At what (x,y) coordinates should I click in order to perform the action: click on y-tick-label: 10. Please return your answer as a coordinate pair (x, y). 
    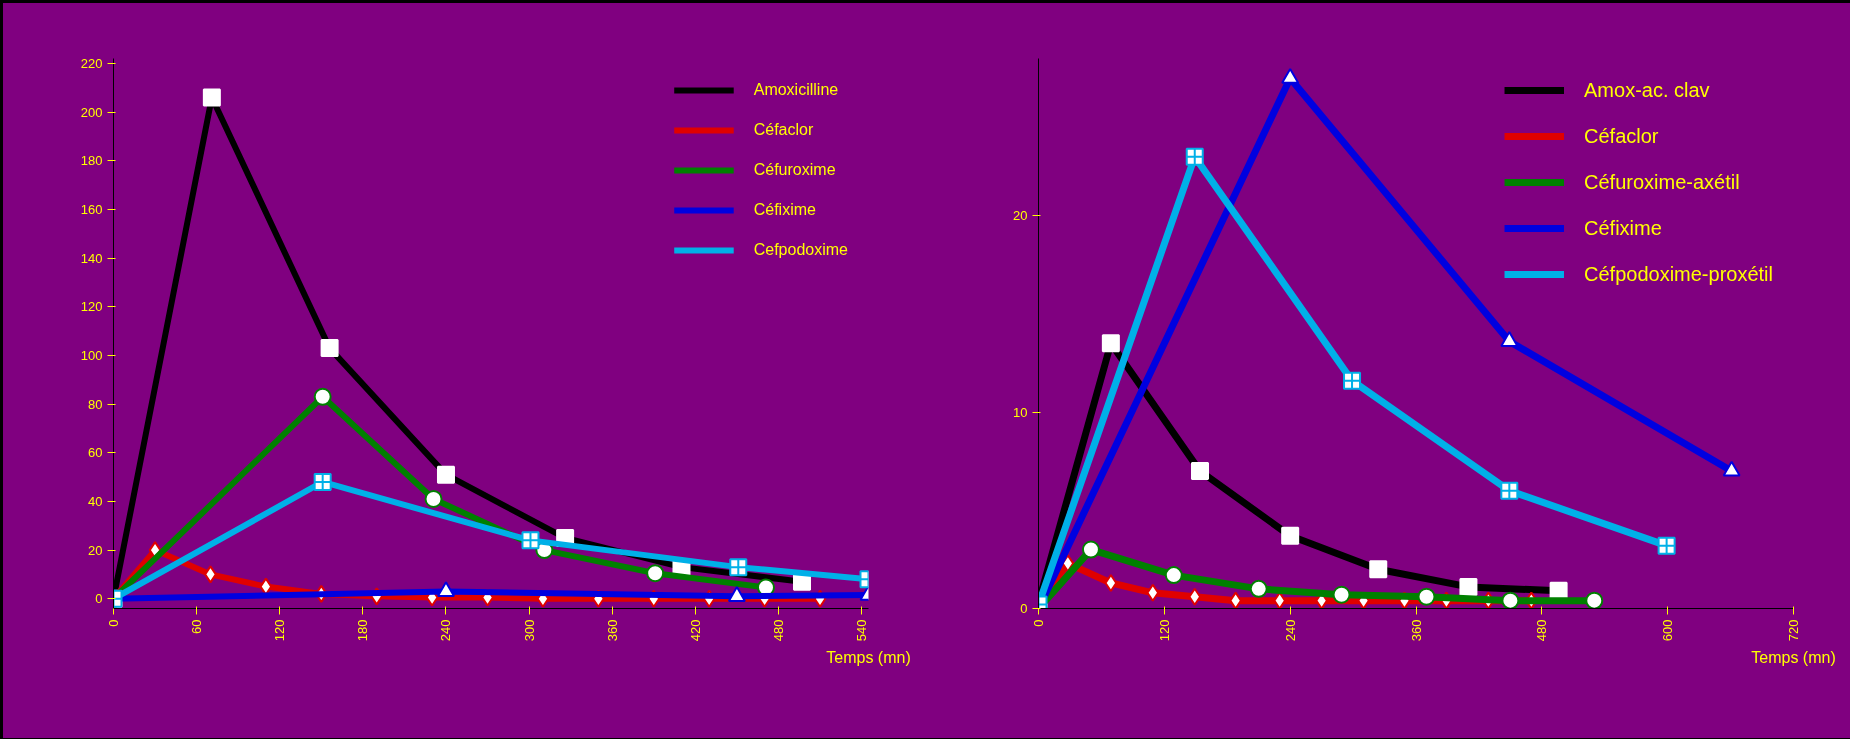
    Looking at the image, I should click on (1020, 412).